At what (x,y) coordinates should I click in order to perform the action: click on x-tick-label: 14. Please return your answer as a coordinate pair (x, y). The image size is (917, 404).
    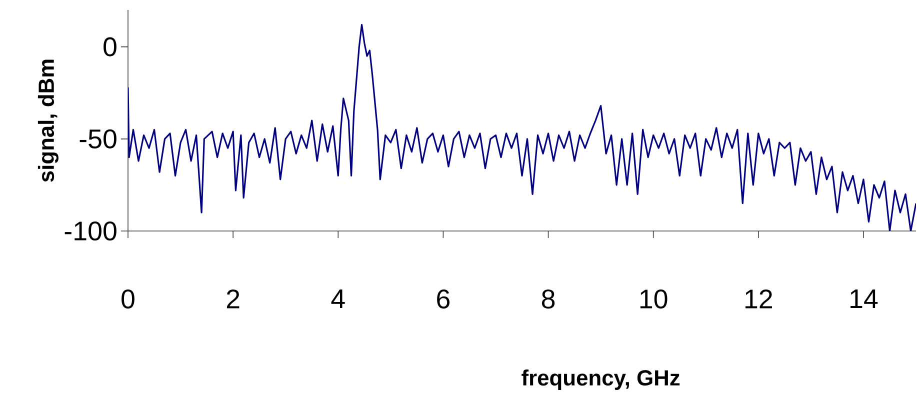
    Looking at the image, I should click on (864, 299).